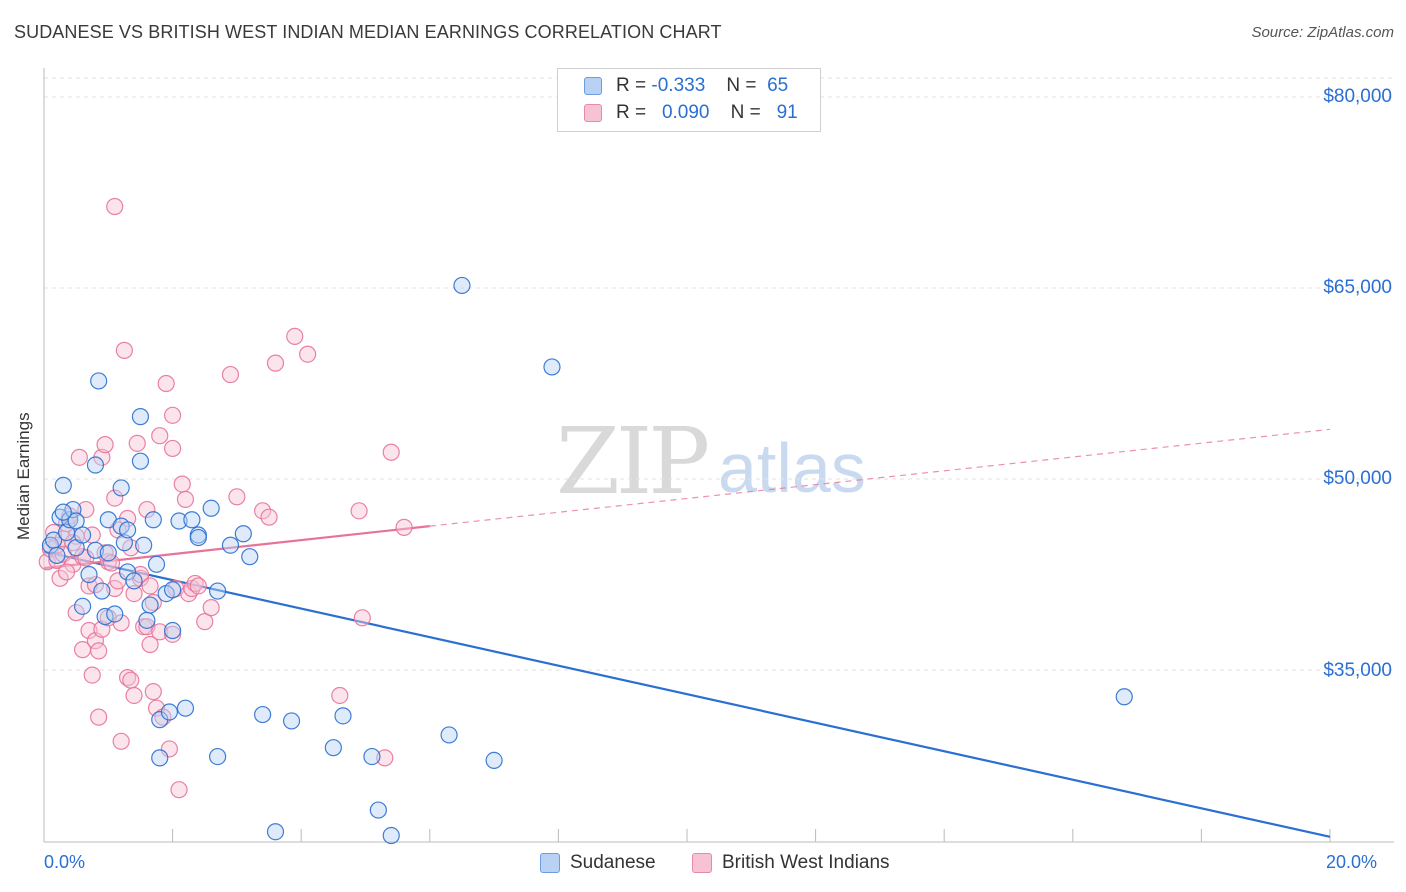  What do you see at coordinates (792, 468) in the screenshot?
I see `watermark-atlas: atlas` at bounding box center [792, 468].